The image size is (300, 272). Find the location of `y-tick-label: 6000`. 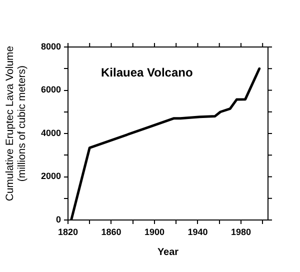

y-tick-label: 6000 is located at coordinates (50, 89).